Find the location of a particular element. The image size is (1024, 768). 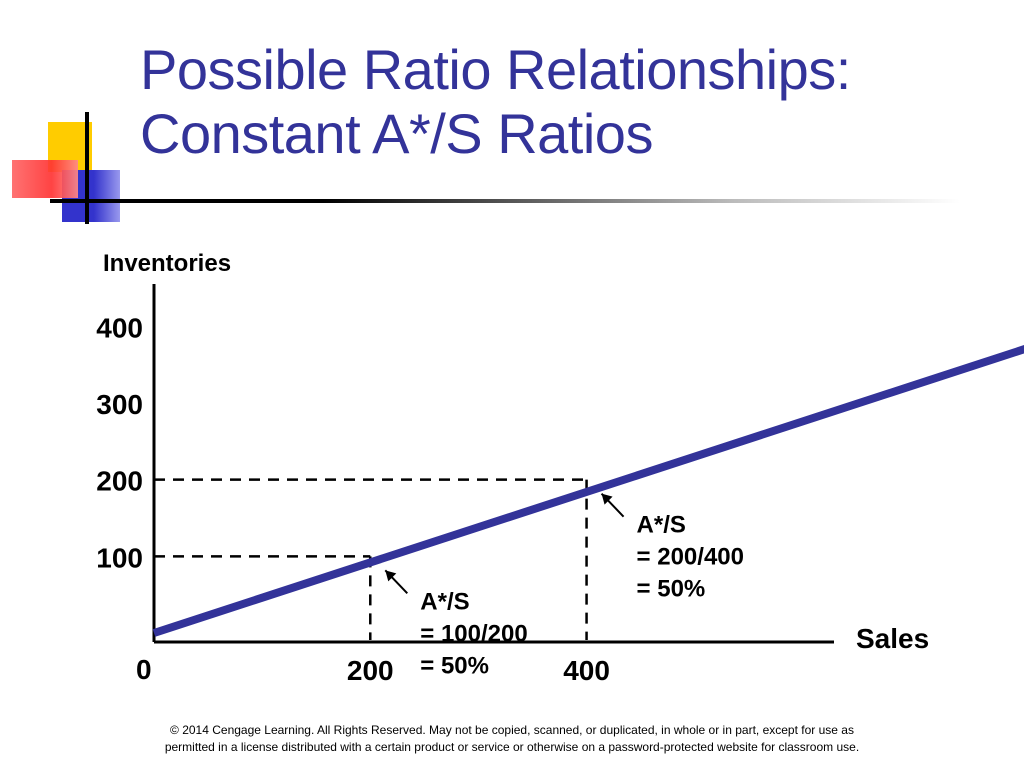

y-tick-label-200: 200 is located at coordinates (119, 481).